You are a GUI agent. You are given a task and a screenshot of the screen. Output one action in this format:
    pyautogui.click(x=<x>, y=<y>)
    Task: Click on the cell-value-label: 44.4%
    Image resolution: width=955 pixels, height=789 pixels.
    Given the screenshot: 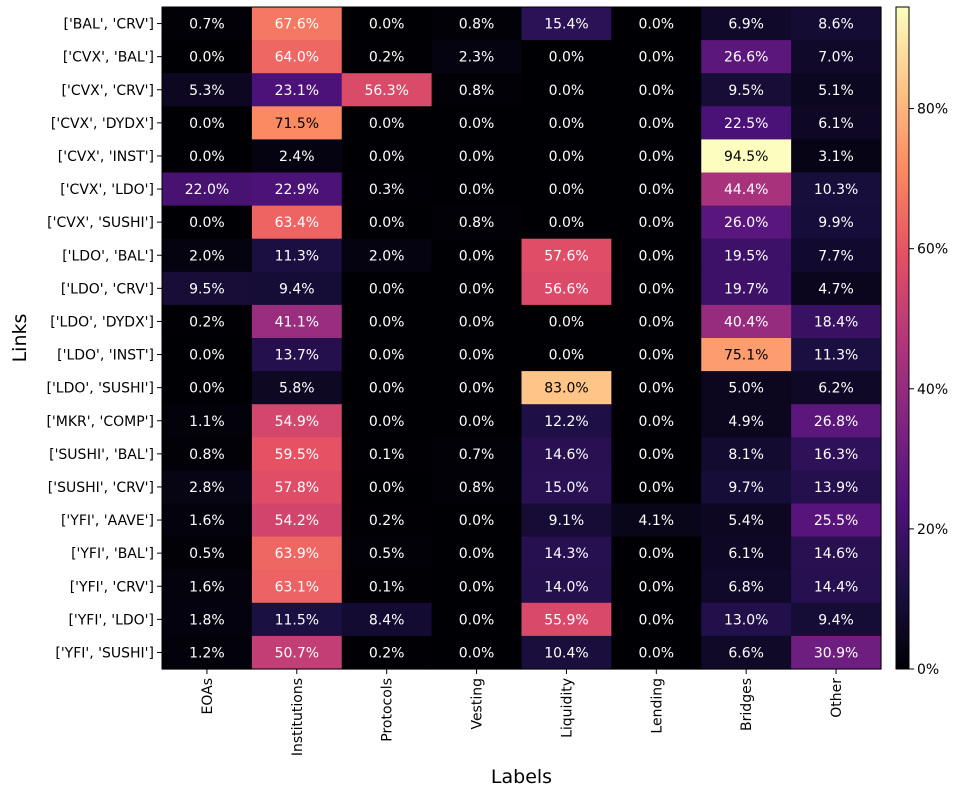 What is the action you would take?
    pyautogui.click(x=746, y=190)
    